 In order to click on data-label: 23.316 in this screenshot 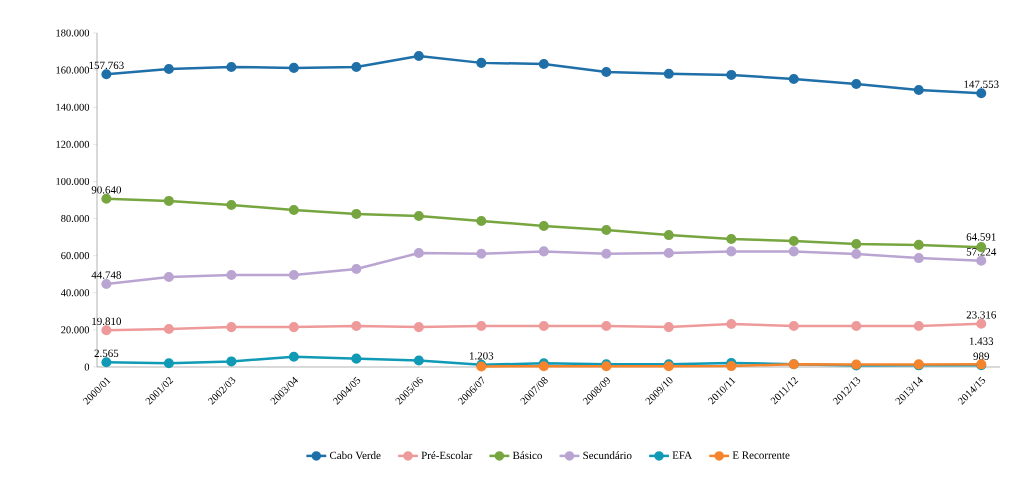, I will do `click(981, 315)`.